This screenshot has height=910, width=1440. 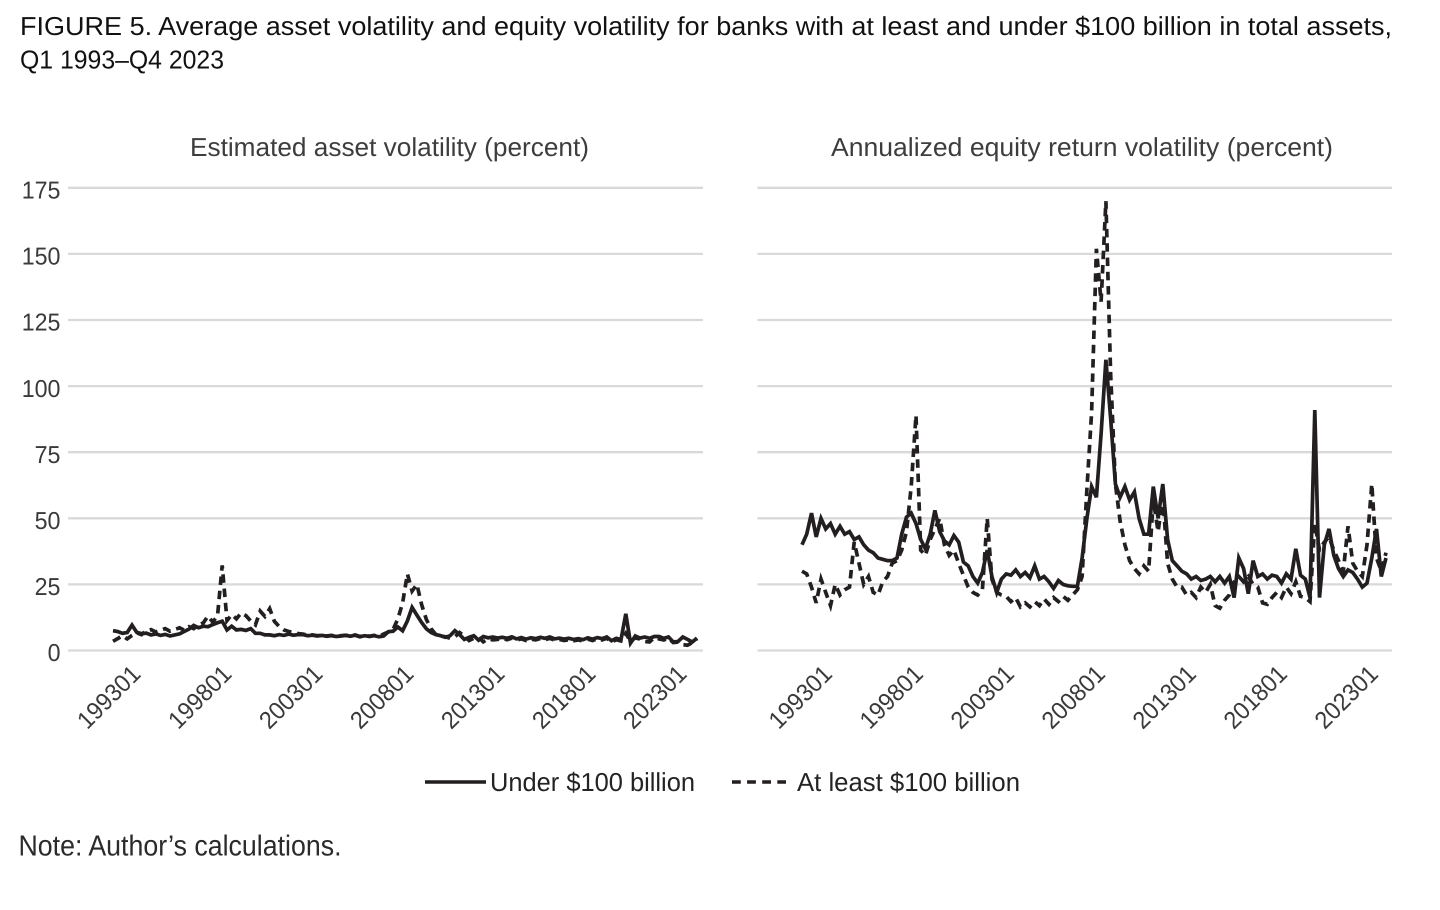 I want to click on svg-text: 100, so click(x=41, y=389).